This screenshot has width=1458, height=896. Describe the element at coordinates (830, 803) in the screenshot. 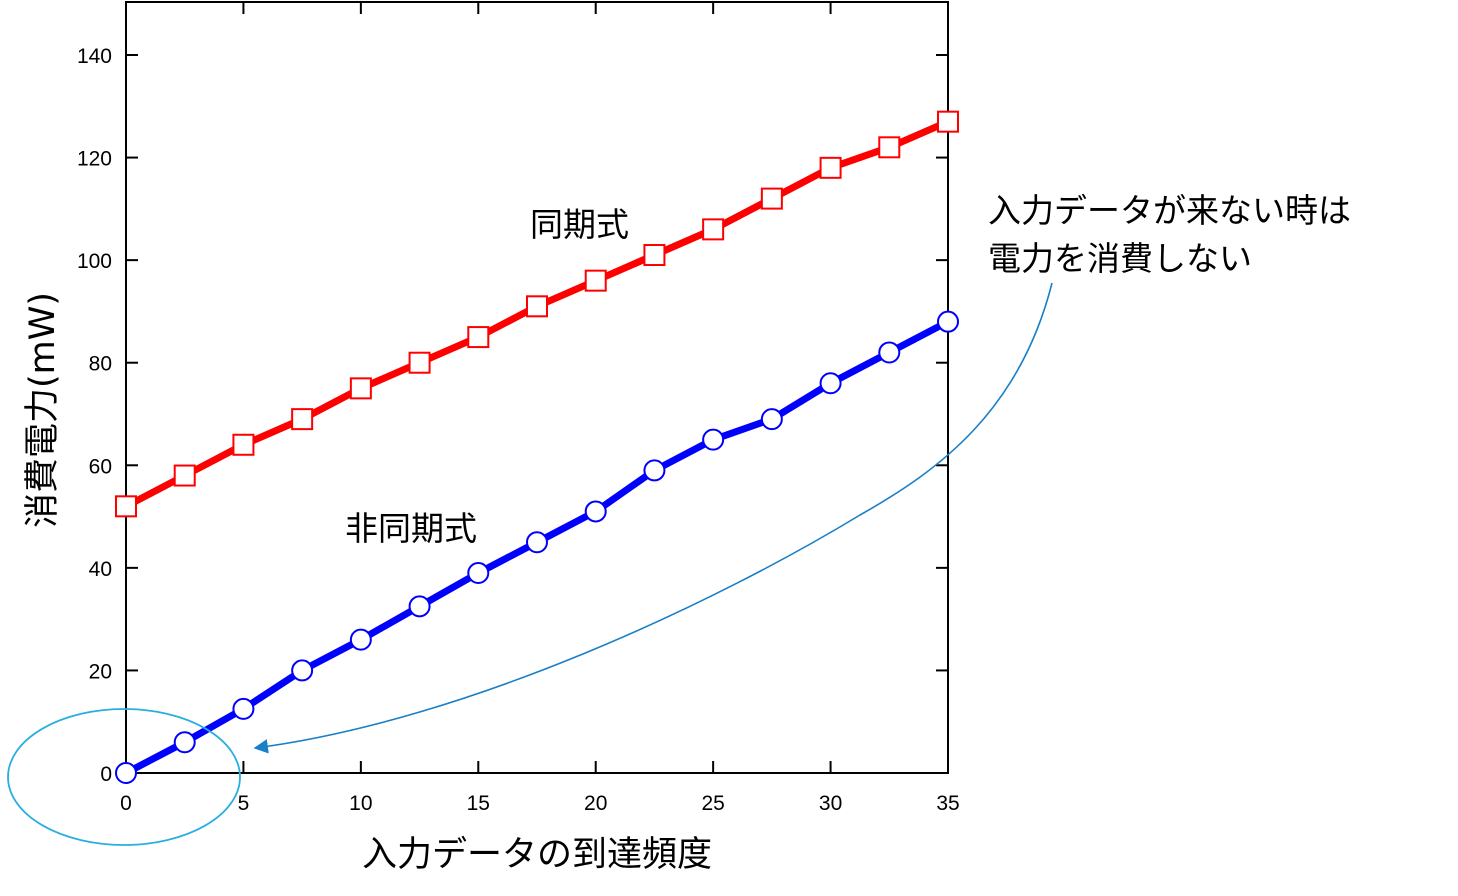

I see `x-tick-label: 30` at that location.